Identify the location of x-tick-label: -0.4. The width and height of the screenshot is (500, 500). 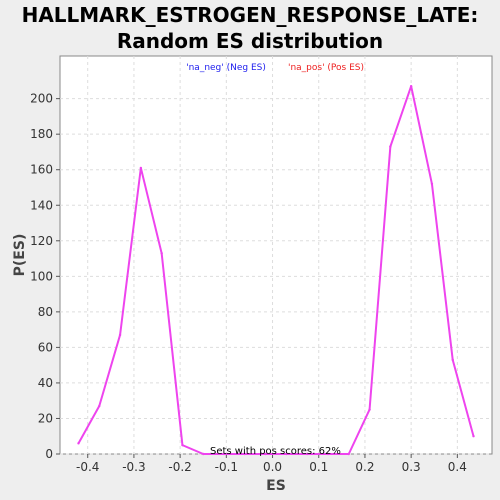
(87, 467).